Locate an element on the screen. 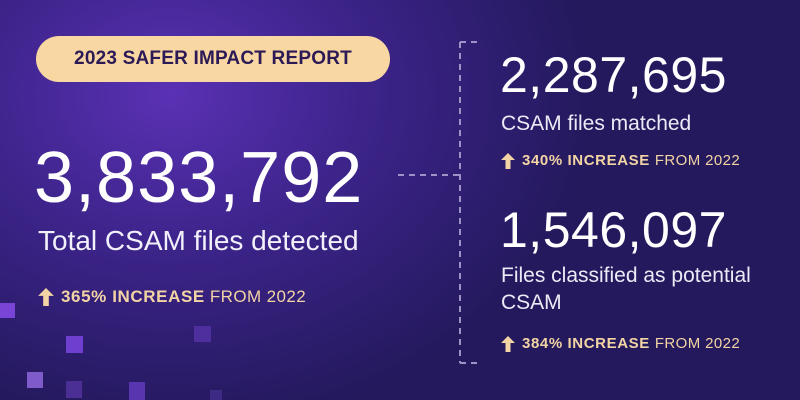 Image resolution: width=800 pixels, height=400 pixels. files-matched-label: CSAM files matched is located at coordinates (596, 123).